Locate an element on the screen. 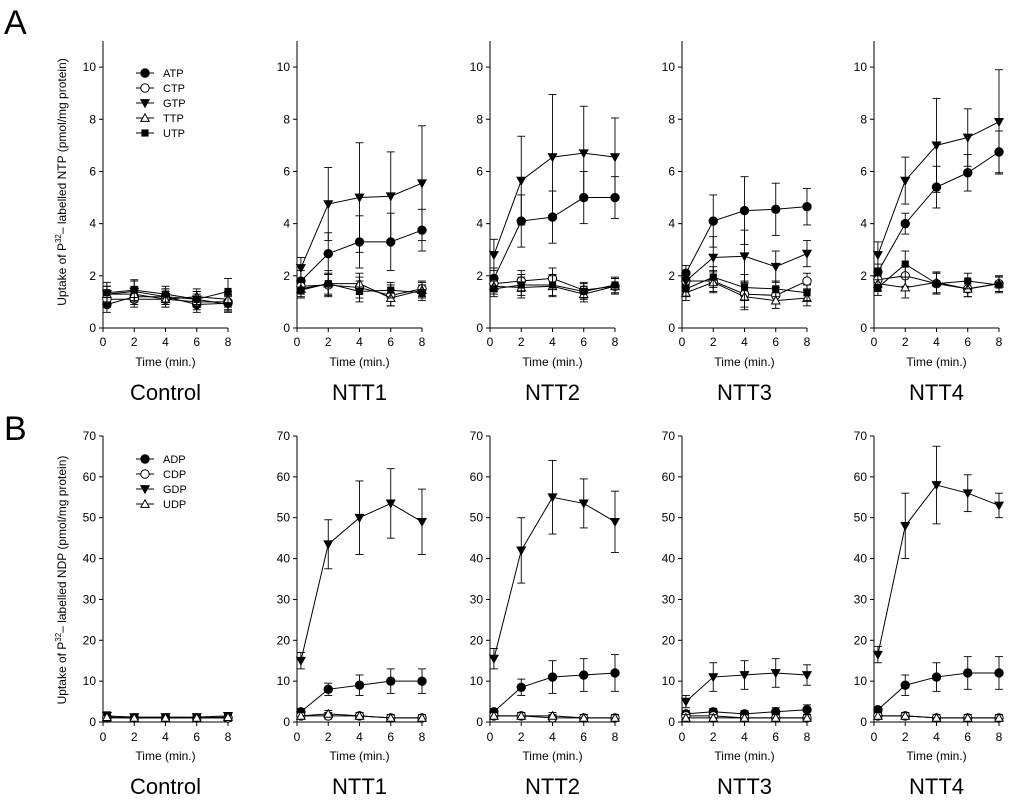  series-adp is located at coordinates (554, 685).